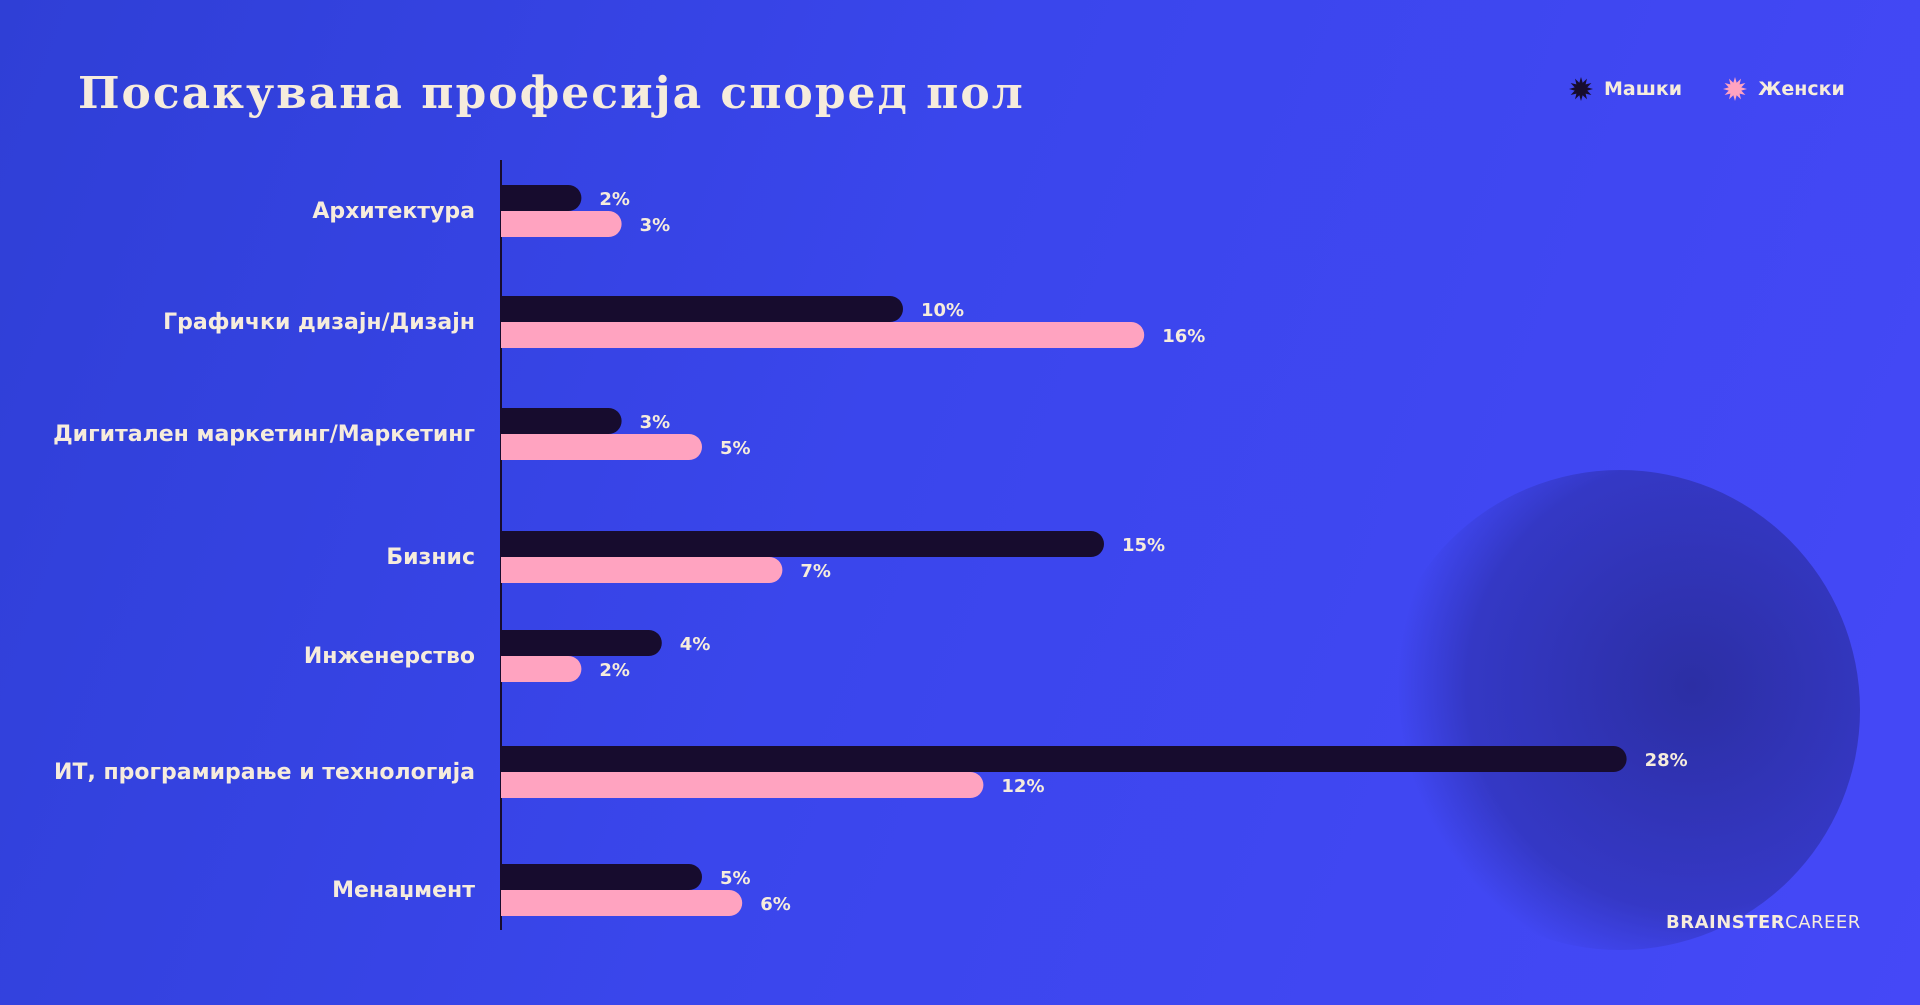  I want to click on decorative-circle, so click(1620, 710).